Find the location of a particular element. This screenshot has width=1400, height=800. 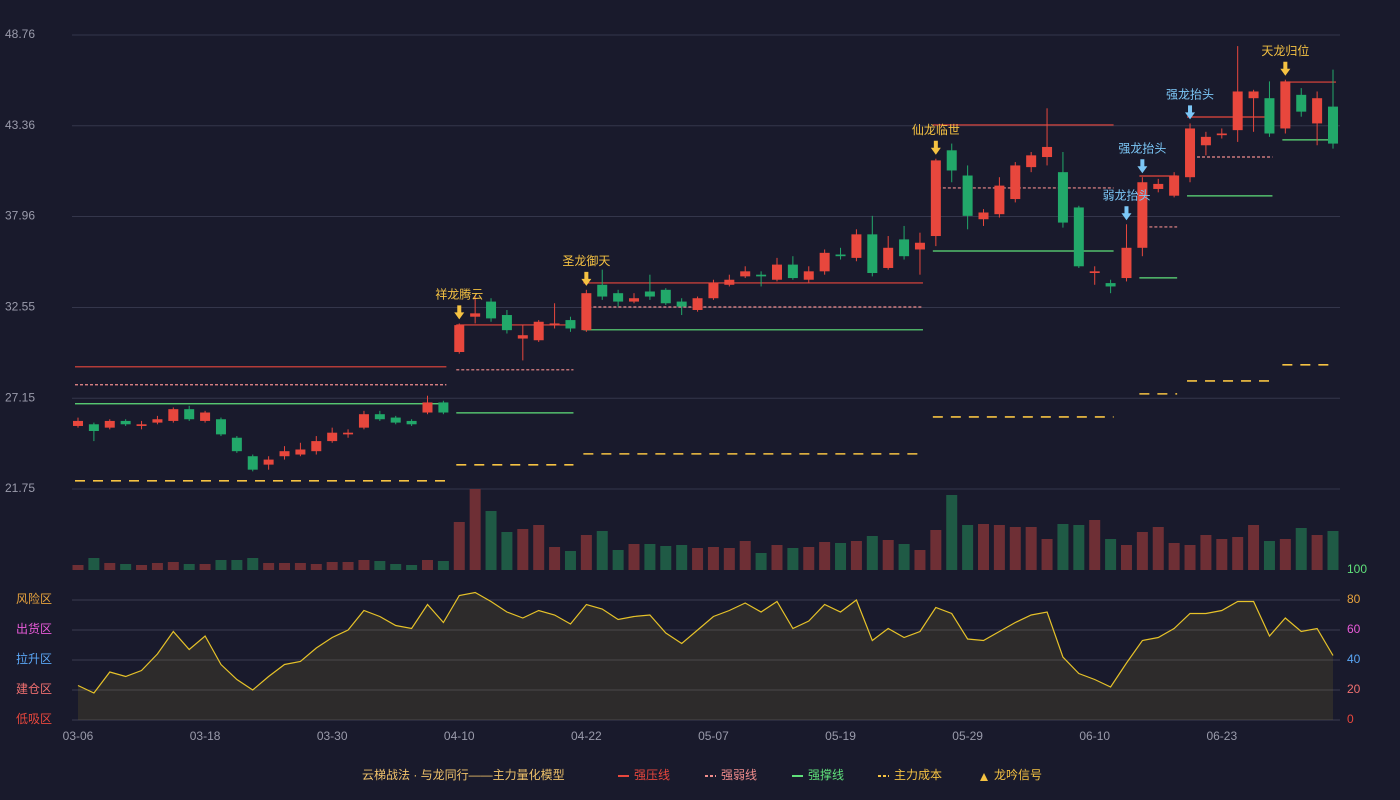

x-tick-label: 04-22 is located at coordinates (586, 736).